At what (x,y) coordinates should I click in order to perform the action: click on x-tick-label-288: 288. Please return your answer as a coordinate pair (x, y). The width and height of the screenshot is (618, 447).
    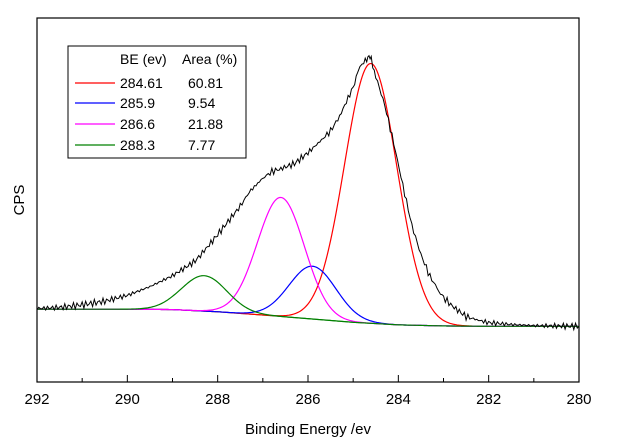
    Looking at the image, I should click on (217, 399).